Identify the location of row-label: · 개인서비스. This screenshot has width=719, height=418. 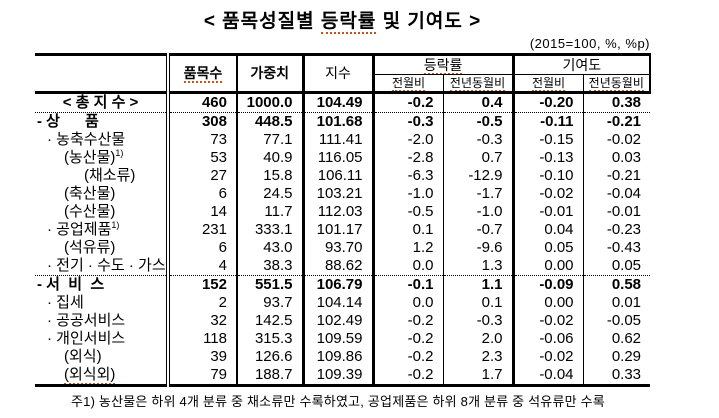
(102, 339).